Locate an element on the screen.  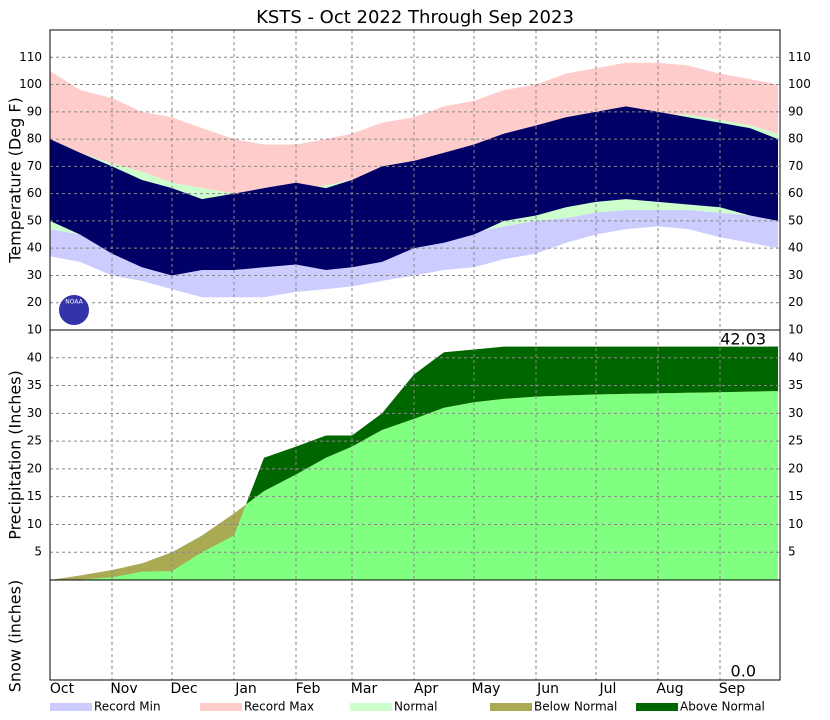
x-tick-label: Apr is located at coordinates (426, 689).